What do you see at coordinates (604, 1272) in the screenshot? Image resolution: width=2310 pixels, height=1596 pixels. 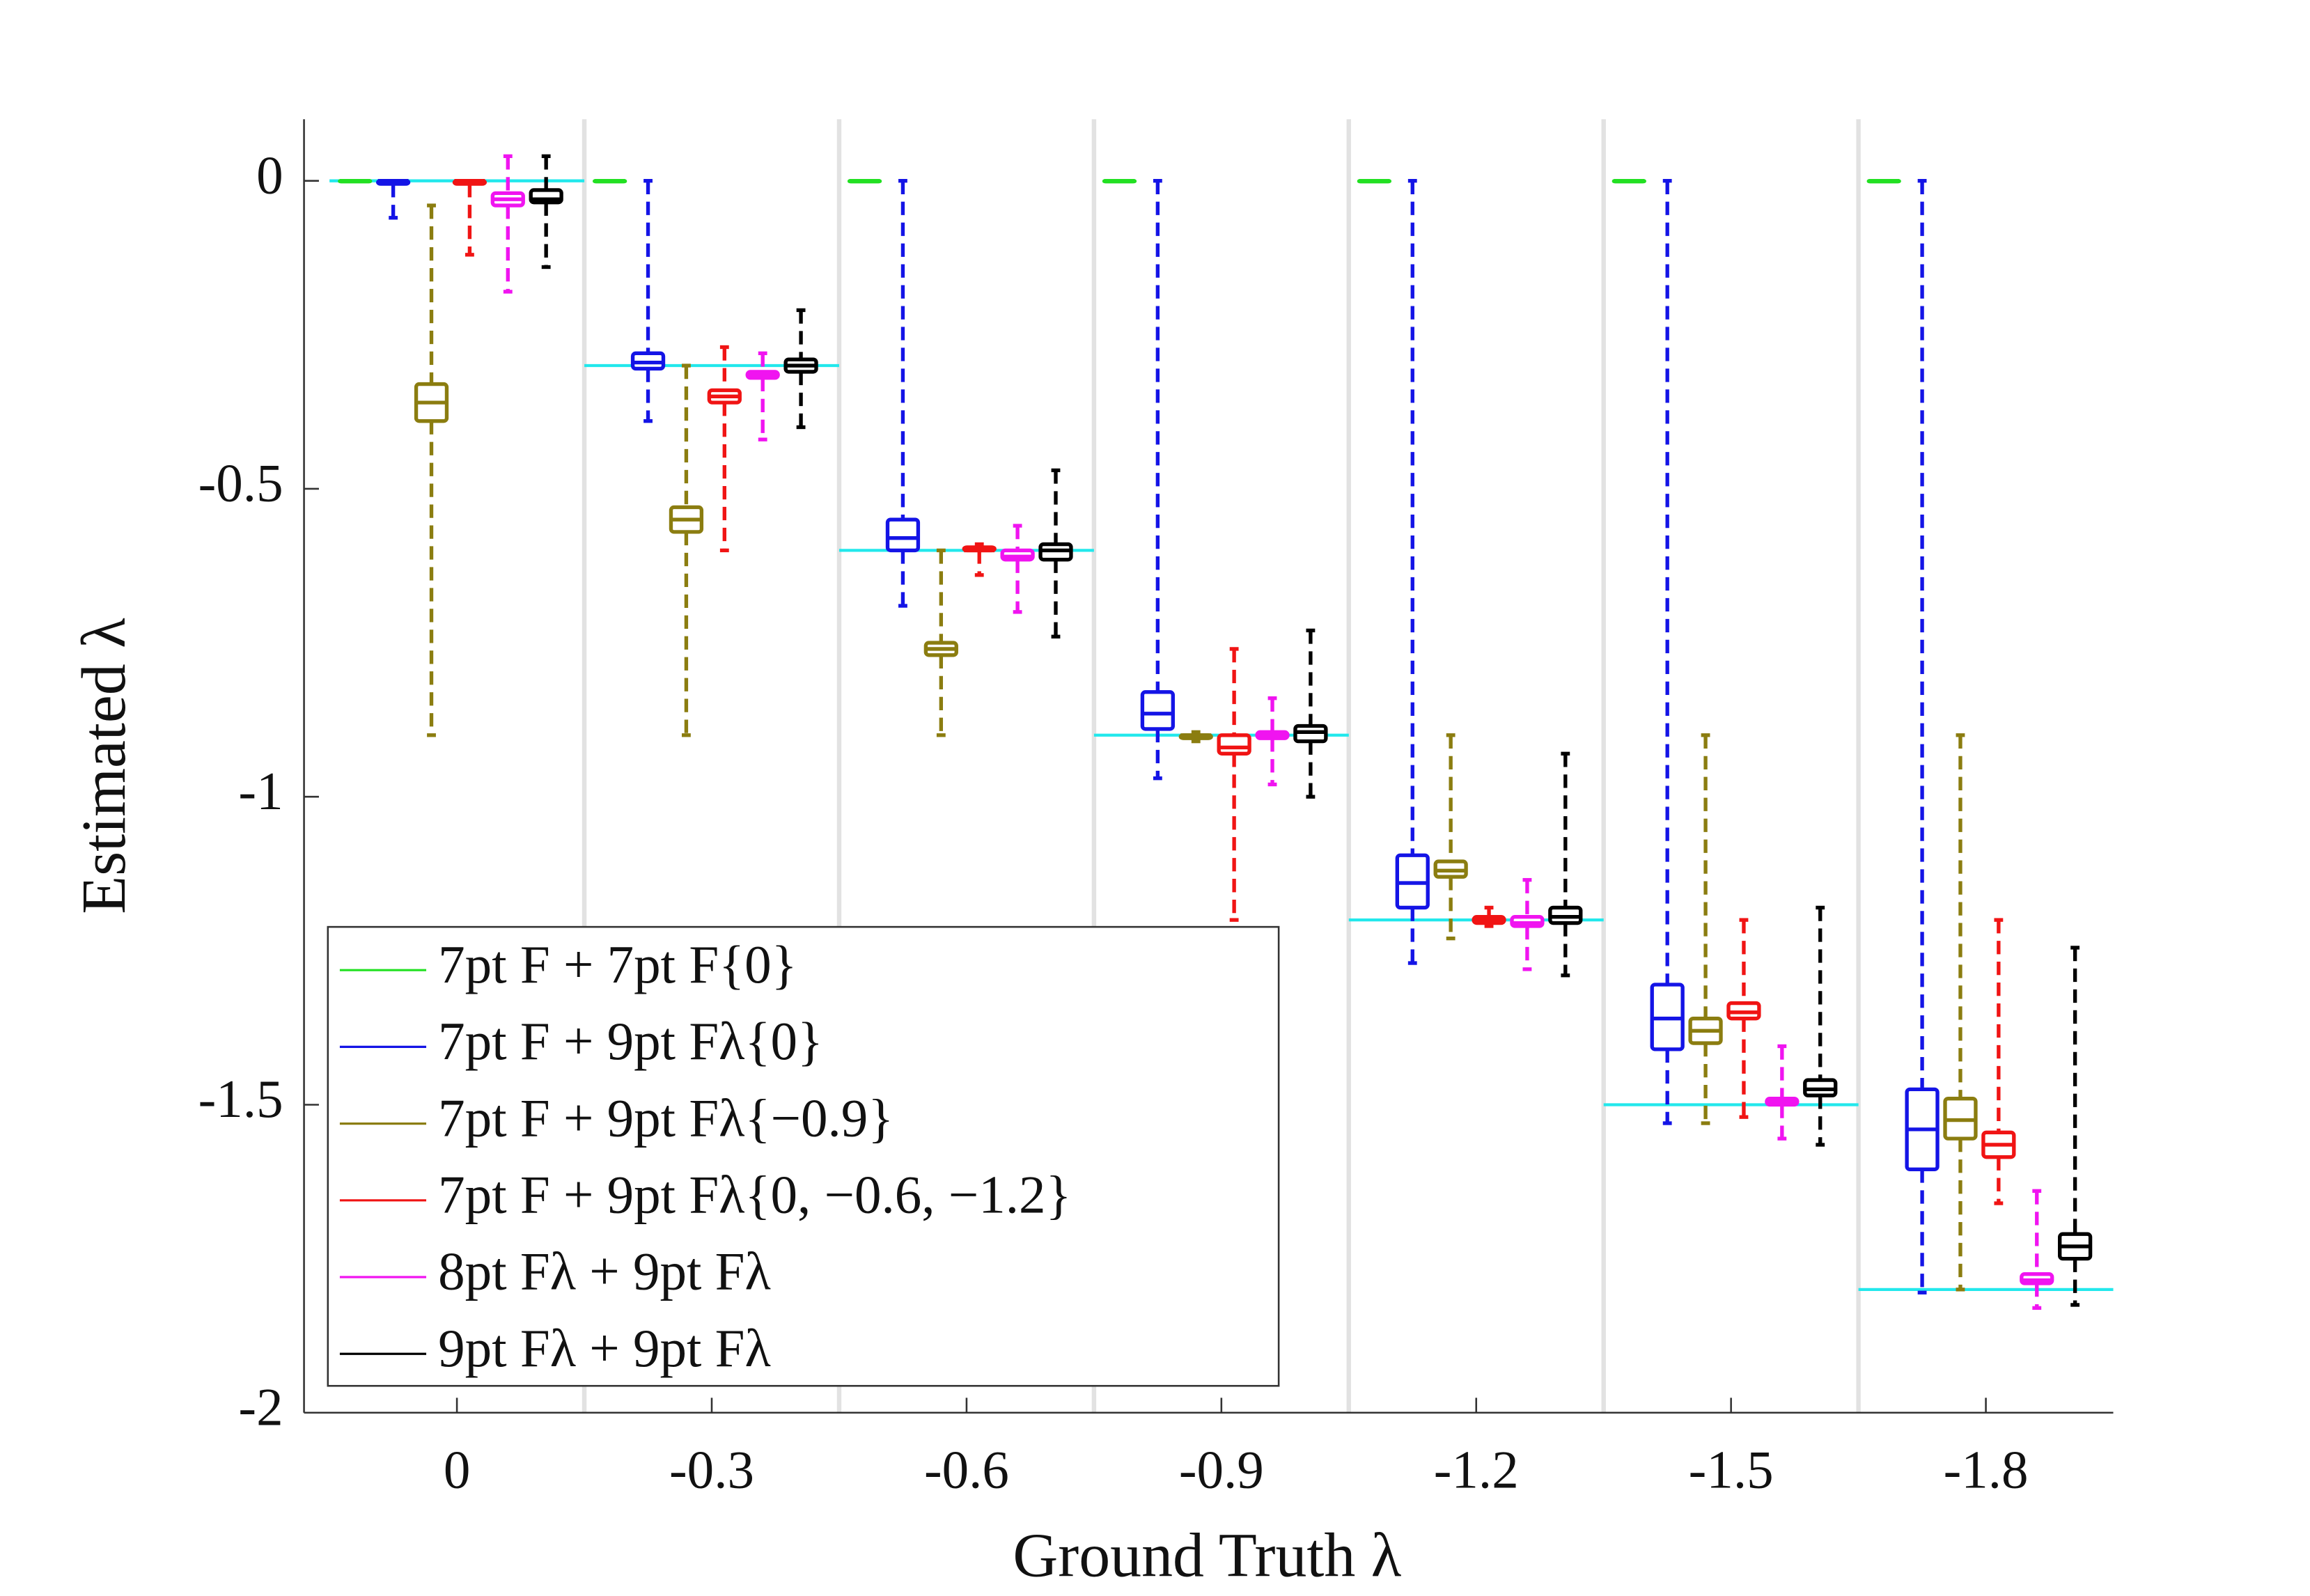 I see `legend-label: 8pt Fλ + 9pt Fλ` at bounding box center [604, 1272].